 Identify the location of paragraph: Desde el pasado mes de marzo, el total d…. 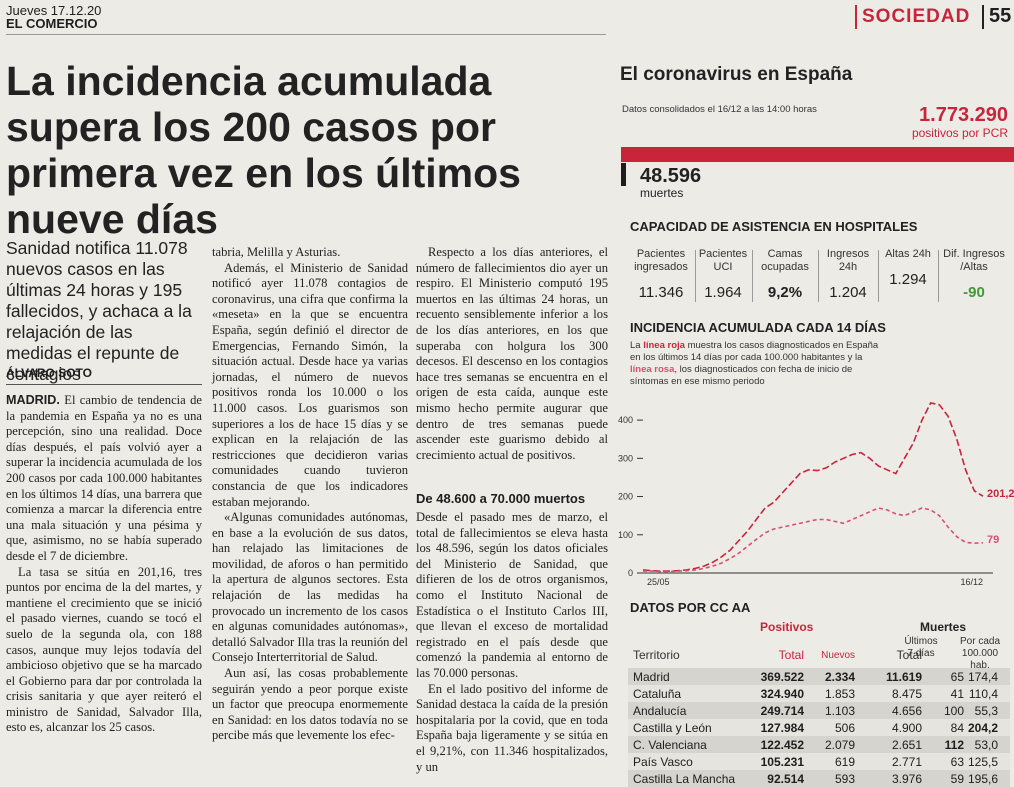
(512, 595).